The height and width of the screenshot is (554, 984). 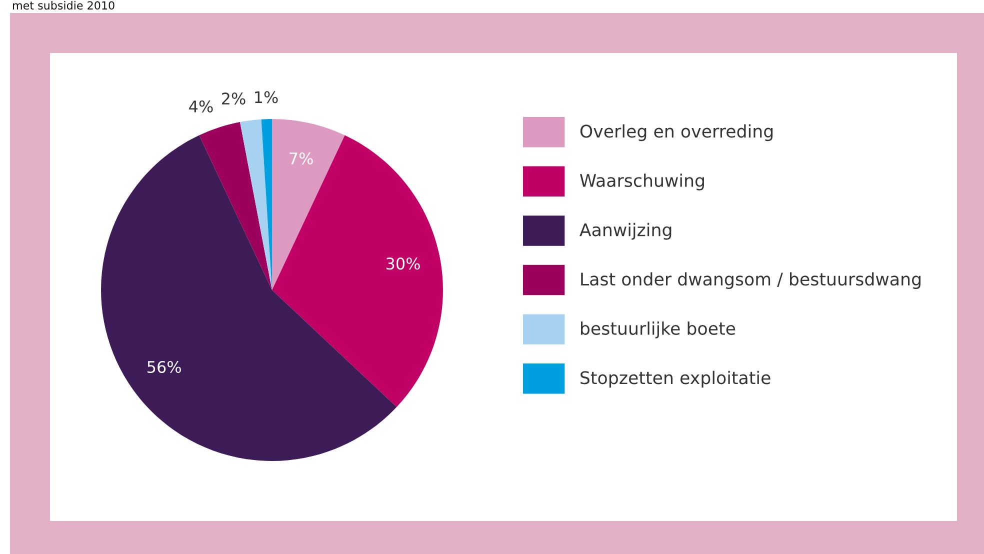 I want to click on data-label: 4%, so click(x=201, y=106).